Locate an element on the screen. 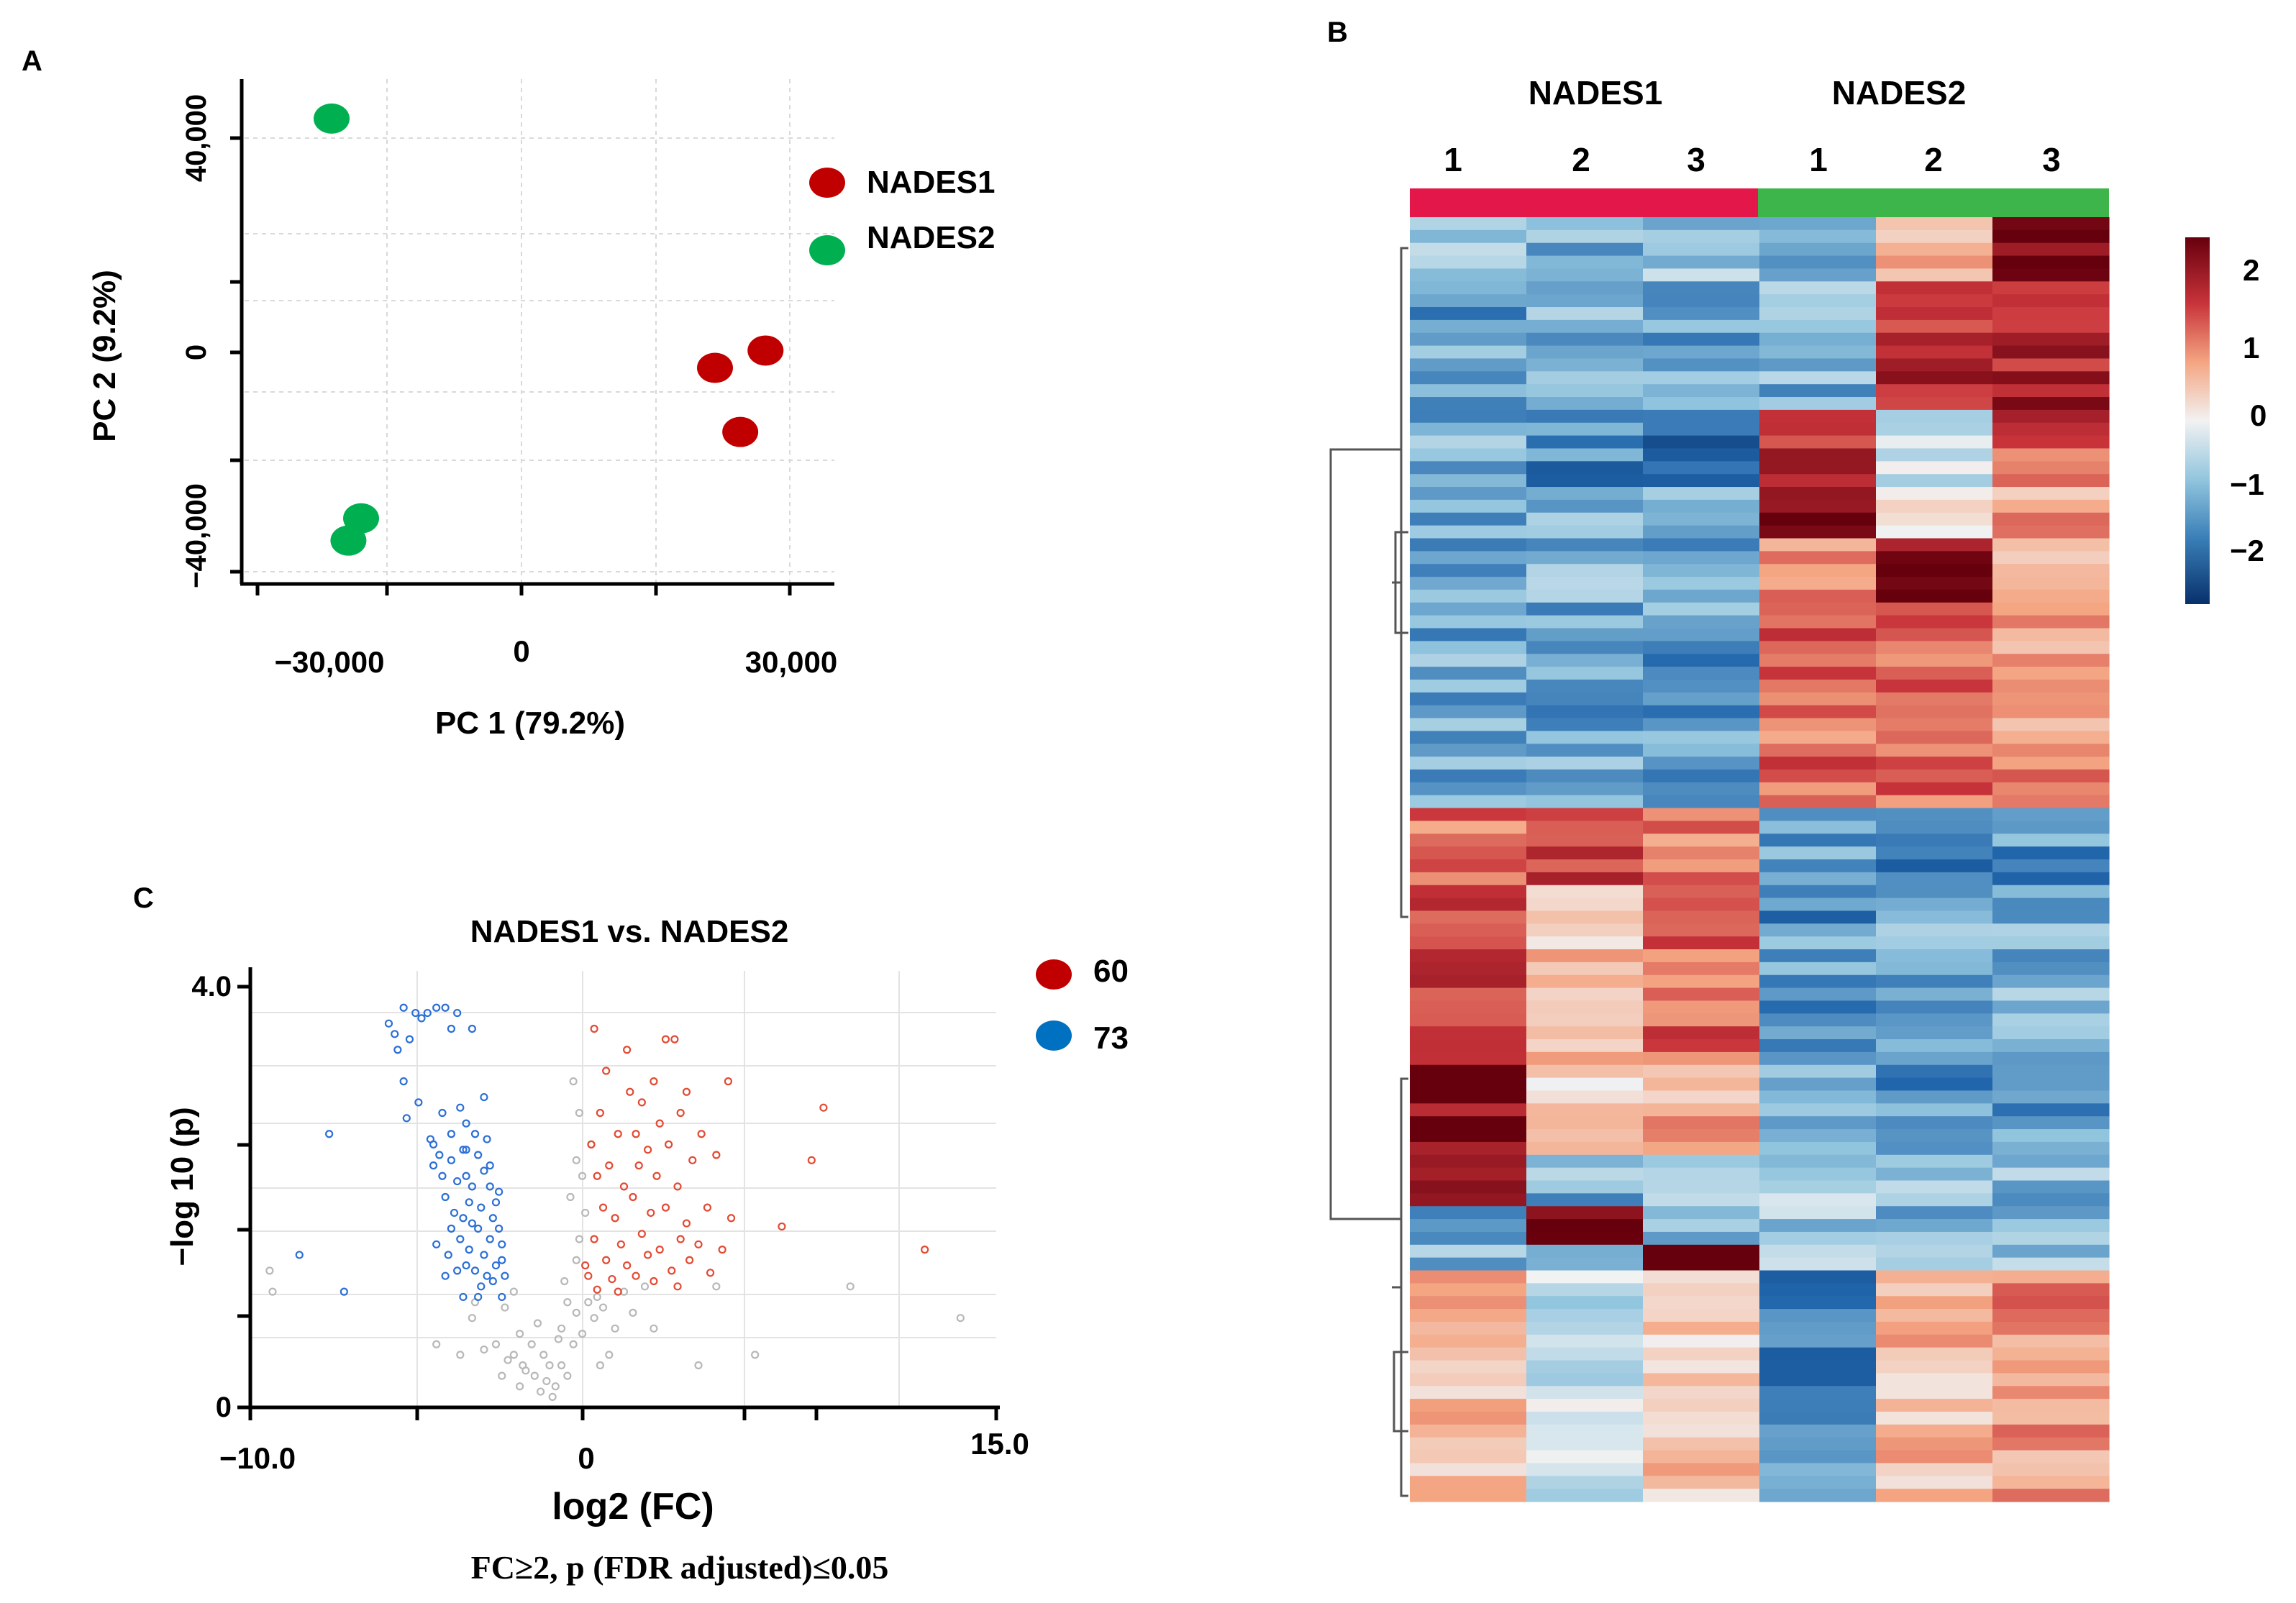 This screenshot has height=1603, width=2296. legend-label-nades1: NADES1 is located at coordinates (931, 182).